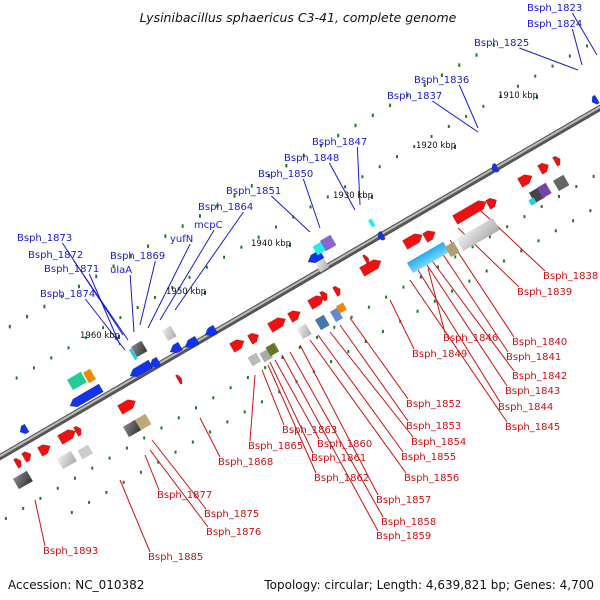 Image resolution: width=600 pixels, height=600 pixels. What do you see at coordinates (344, 444) in the screenshot?
I see `gene-label-lower: Bsph_1860` at bounding box center [344, 444].